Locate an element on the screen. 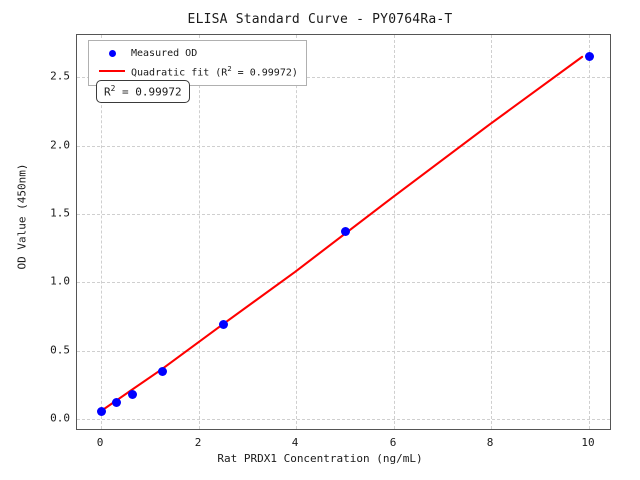 This screenshot has width=640, height=480. r-squared-annotation: R2 = 0.99972 is located at coordinates (143, 91).